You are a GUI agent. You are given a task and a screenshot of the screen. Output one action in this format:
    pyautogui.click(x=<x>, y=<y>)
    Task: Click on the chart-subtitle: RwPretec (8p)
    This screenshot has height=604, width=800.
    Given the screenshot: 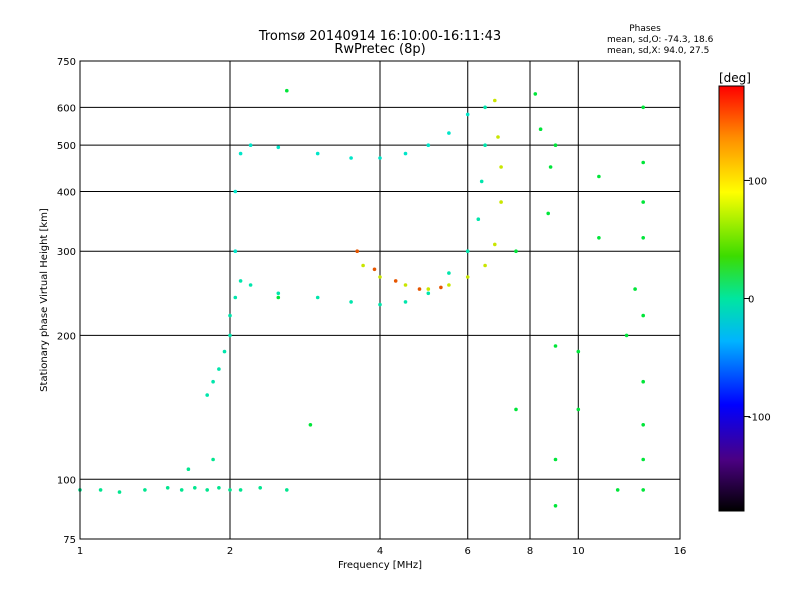 What is the action you would take?
    pyautogui.click(x=379, y=49)
    